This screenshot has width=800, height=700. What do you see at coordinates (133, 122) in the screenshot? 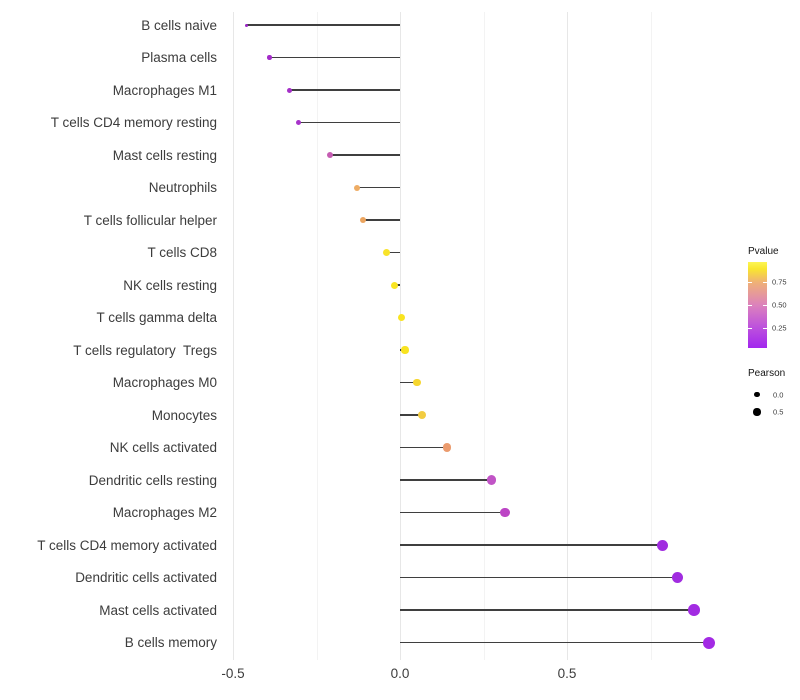
I see `y-axis-label: T cells CD4 memory resting` at bounding box center [133, 122].